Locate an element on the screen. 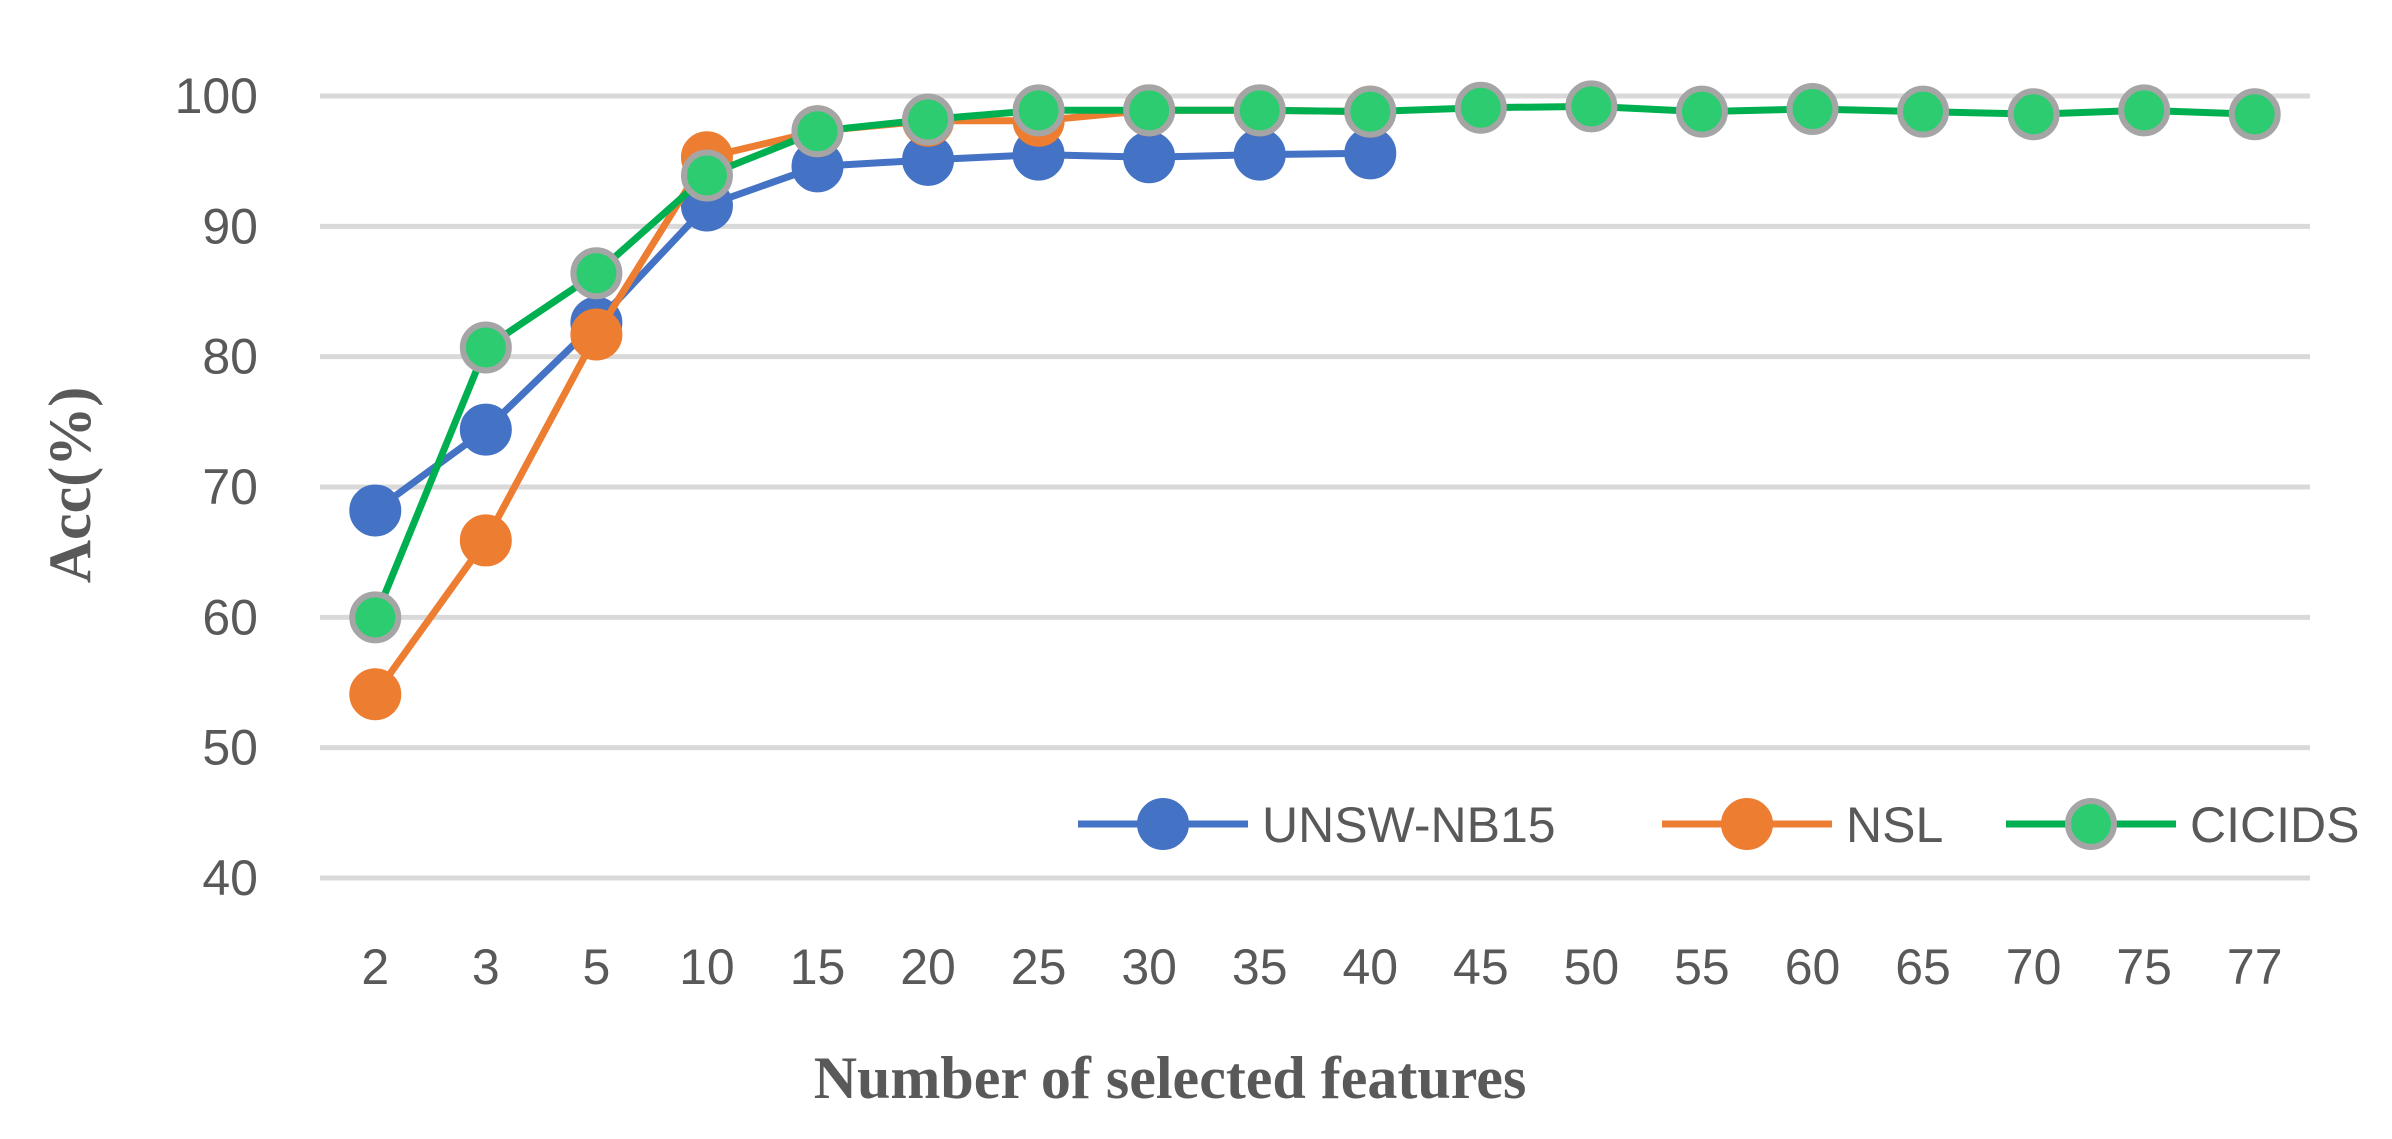 This screenshot has height=1139, width=2392. legend-label: NSL is located at coordinates (1894, 825).